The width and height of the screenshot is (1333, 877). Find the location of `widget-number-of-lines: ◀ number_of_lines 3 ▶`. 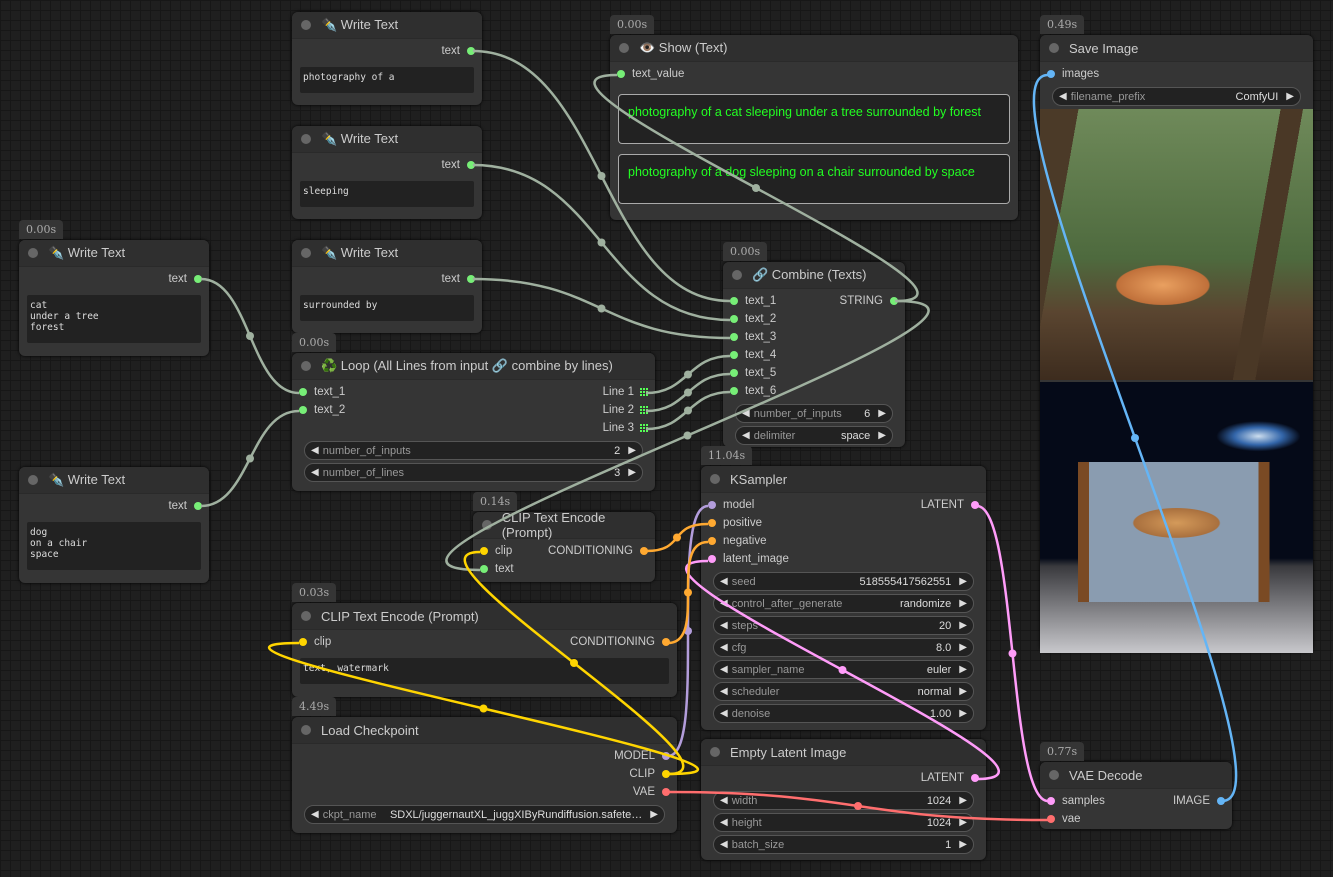

widget-number-of-lines: ◀ number_of_lines 3 ▶ is located at coordinates (473, 472).